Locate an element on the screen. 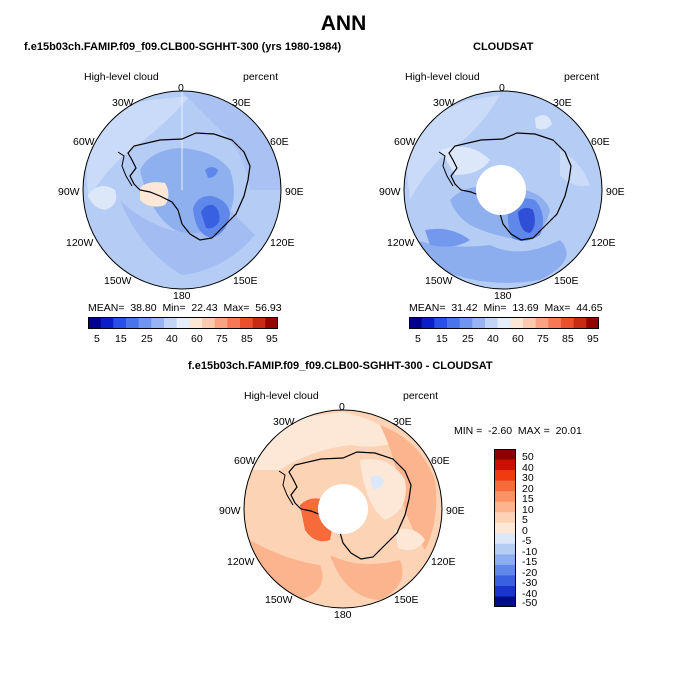 This screenshot has height=688, width=687. diff-variable-label: High-level cloud is located at coordinates (281, 396).